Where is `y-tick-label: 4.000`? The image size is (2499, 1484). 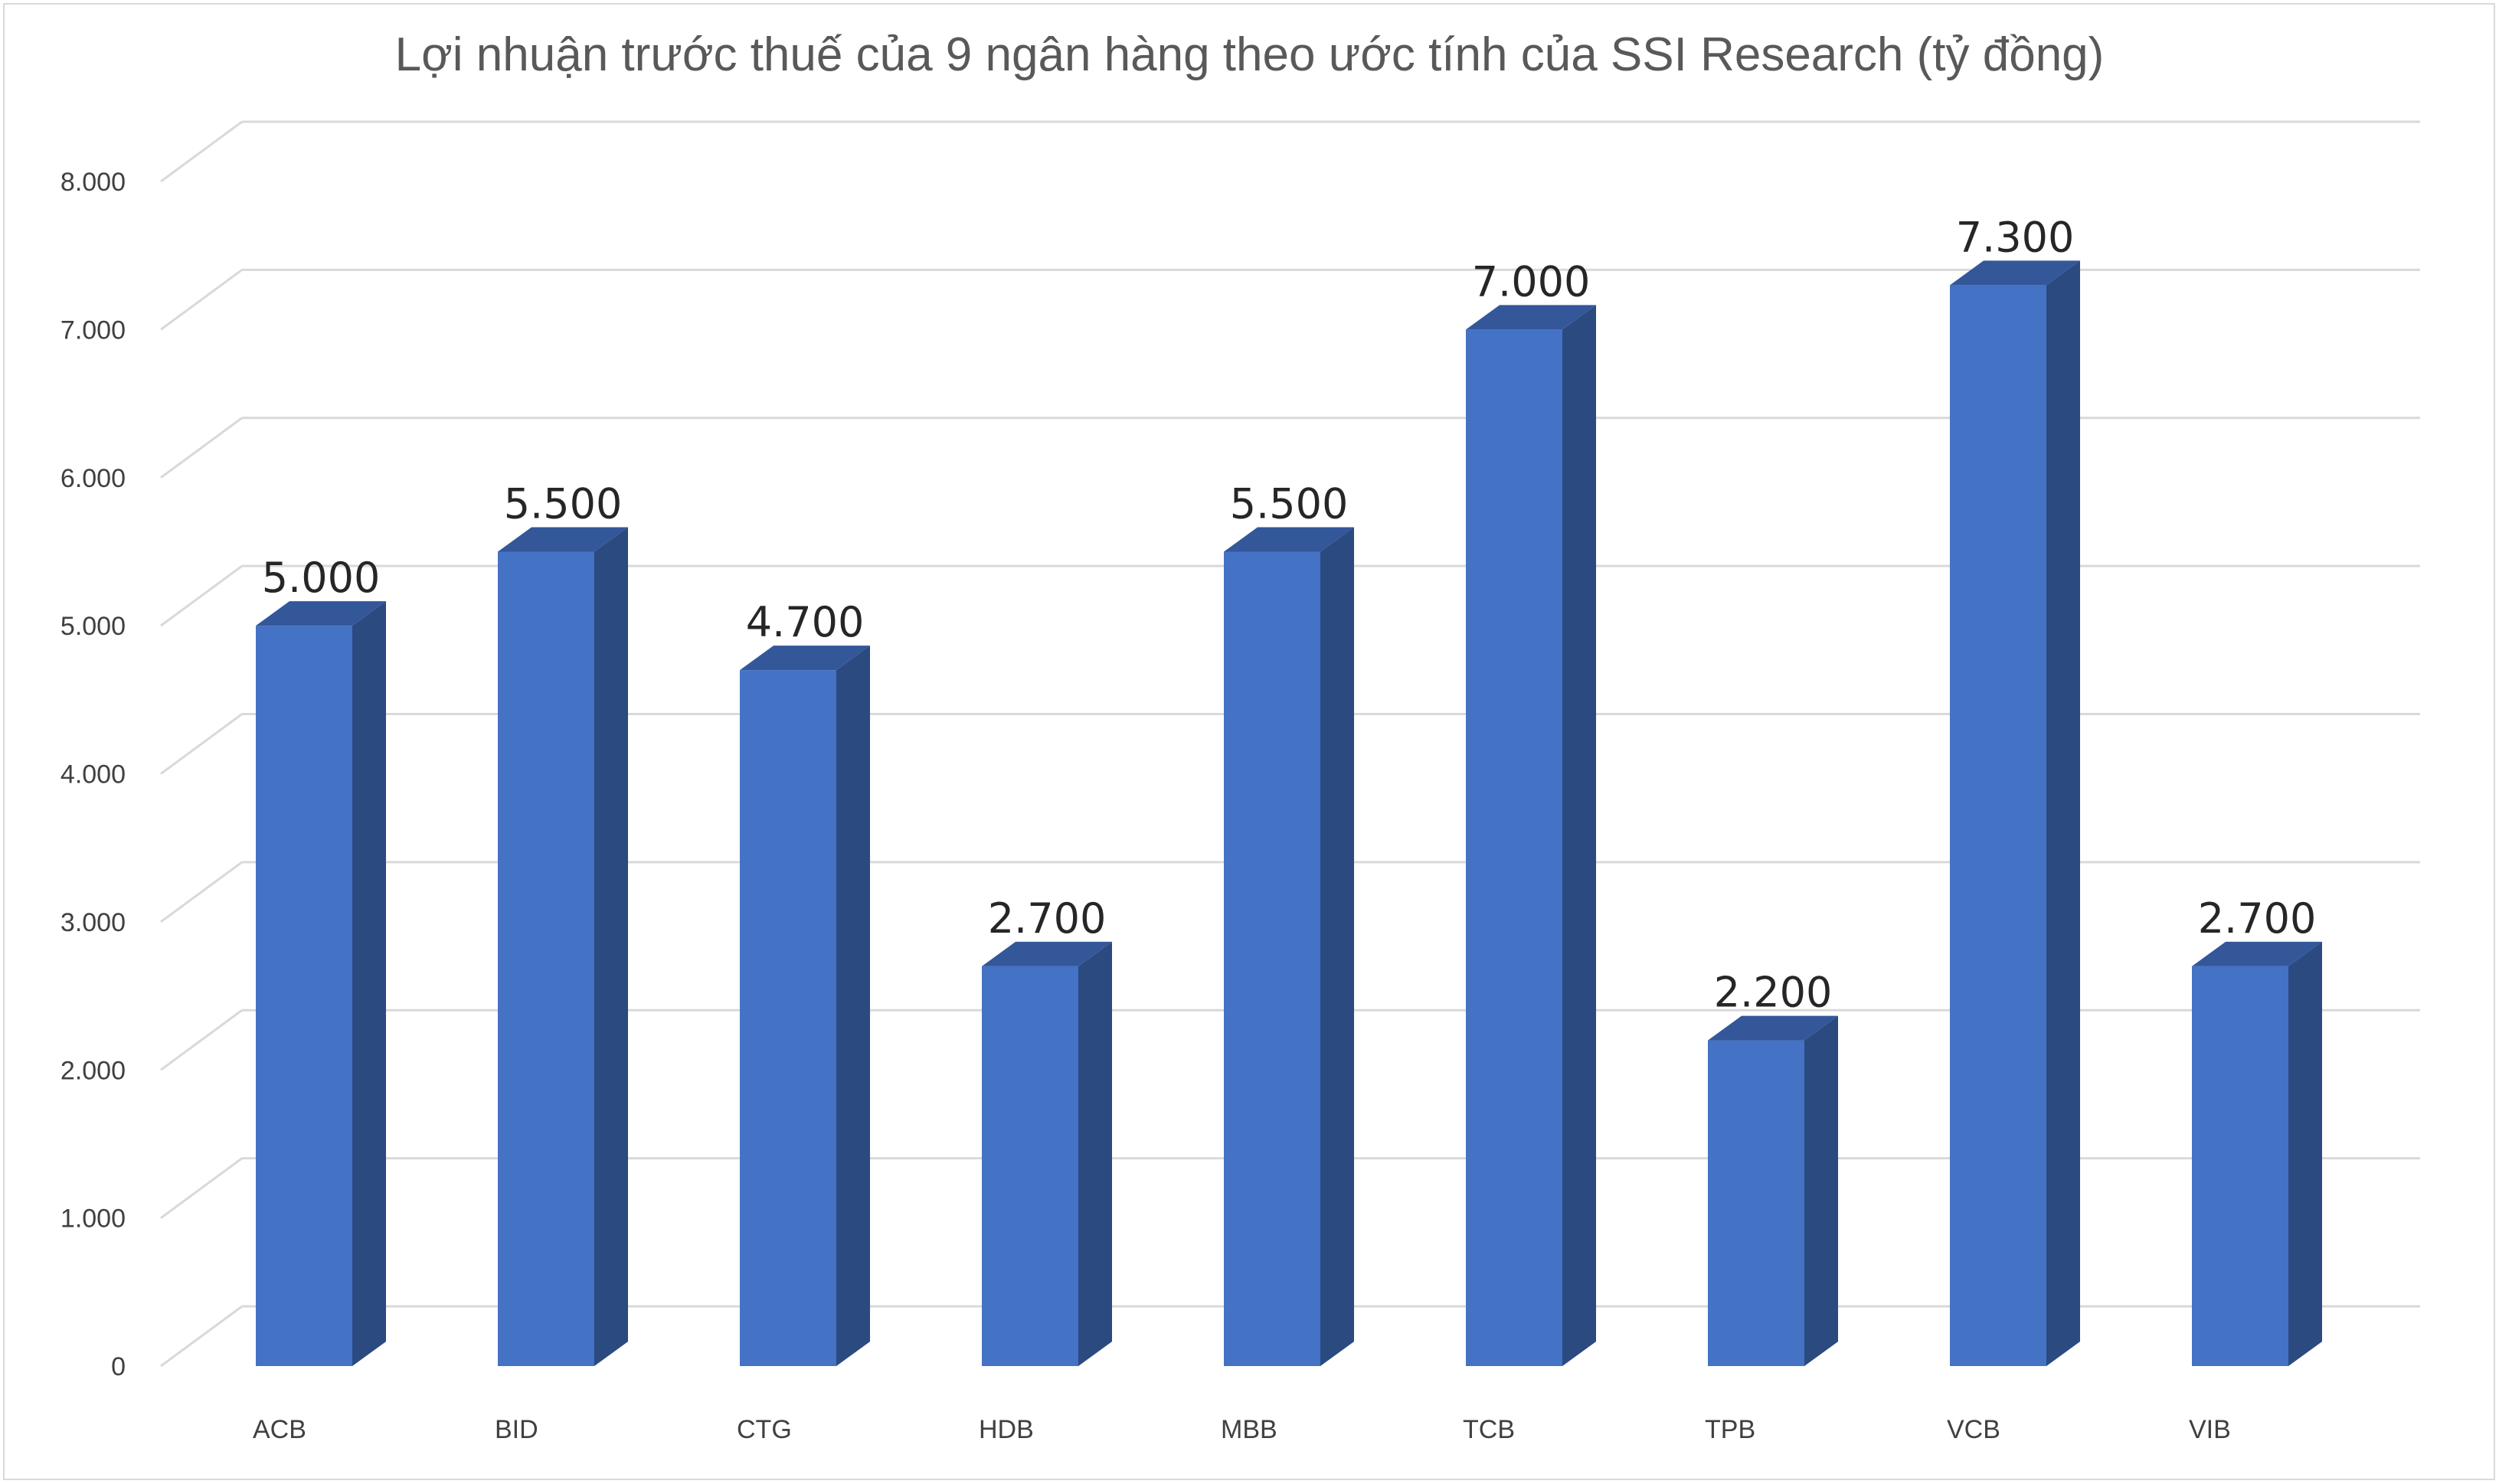
y-tick-label: 4.000 is located at coordinates (93, 774).